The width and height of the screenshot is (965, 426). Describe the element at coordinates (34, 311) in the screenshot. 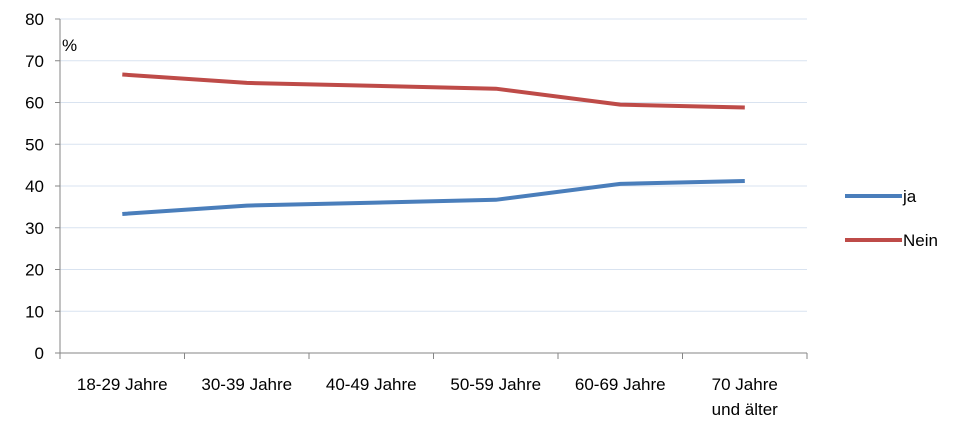

I see `y-tick-label: 10` at that location.